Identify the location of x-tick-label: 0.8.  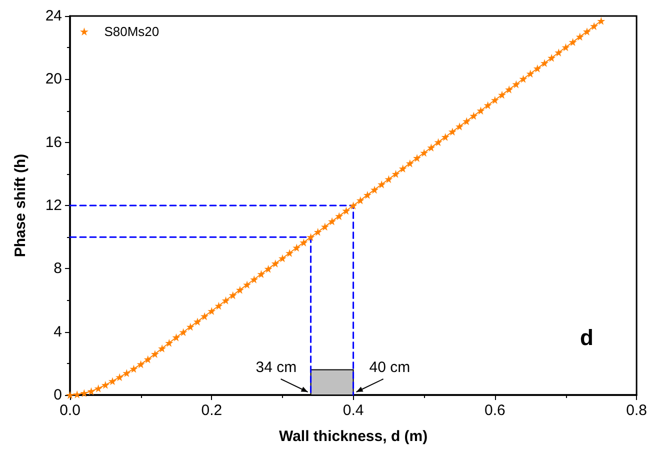
(637, 410).